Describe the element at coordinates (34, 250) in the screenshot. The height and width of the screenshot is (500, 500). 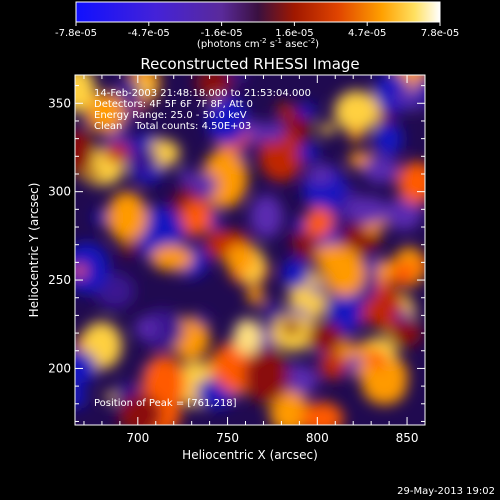
I see `y-axis-label: Heliocentric Y (arcsec)` at that location.